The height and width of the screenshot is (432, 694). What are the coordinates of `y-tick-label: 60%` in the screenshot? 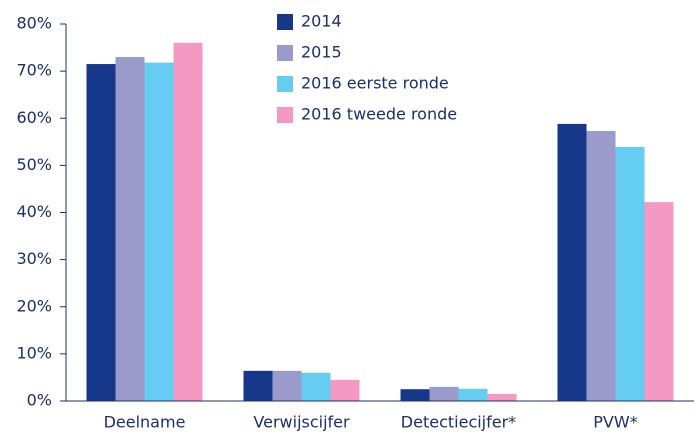 It's located at (34, 117).